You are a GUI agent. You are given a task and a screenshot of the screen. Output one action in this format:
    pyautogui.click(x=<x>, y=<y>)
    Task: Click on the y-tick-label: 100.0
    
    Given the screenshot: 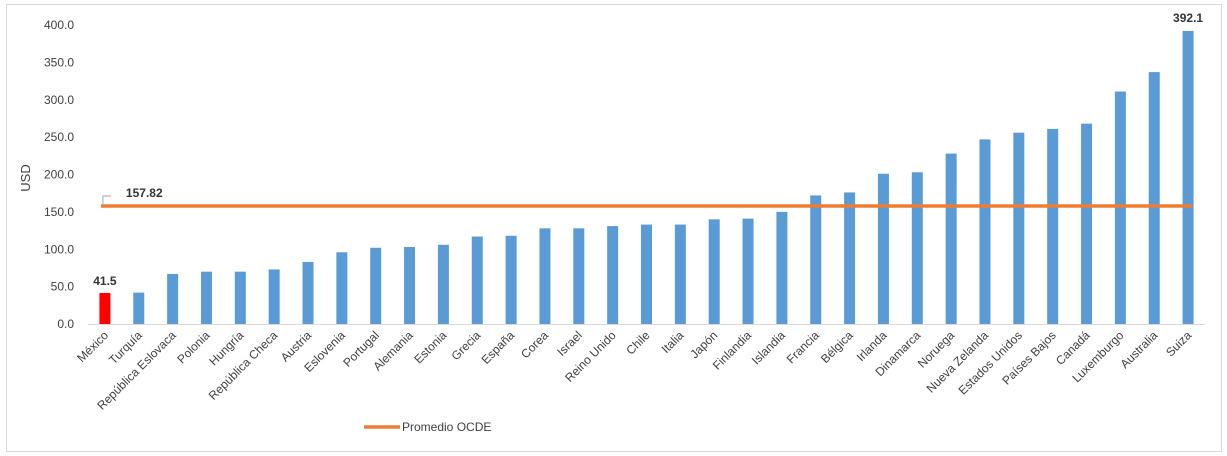 What is the action you would take?
    pyautogui.click(x=59, y=249)
    